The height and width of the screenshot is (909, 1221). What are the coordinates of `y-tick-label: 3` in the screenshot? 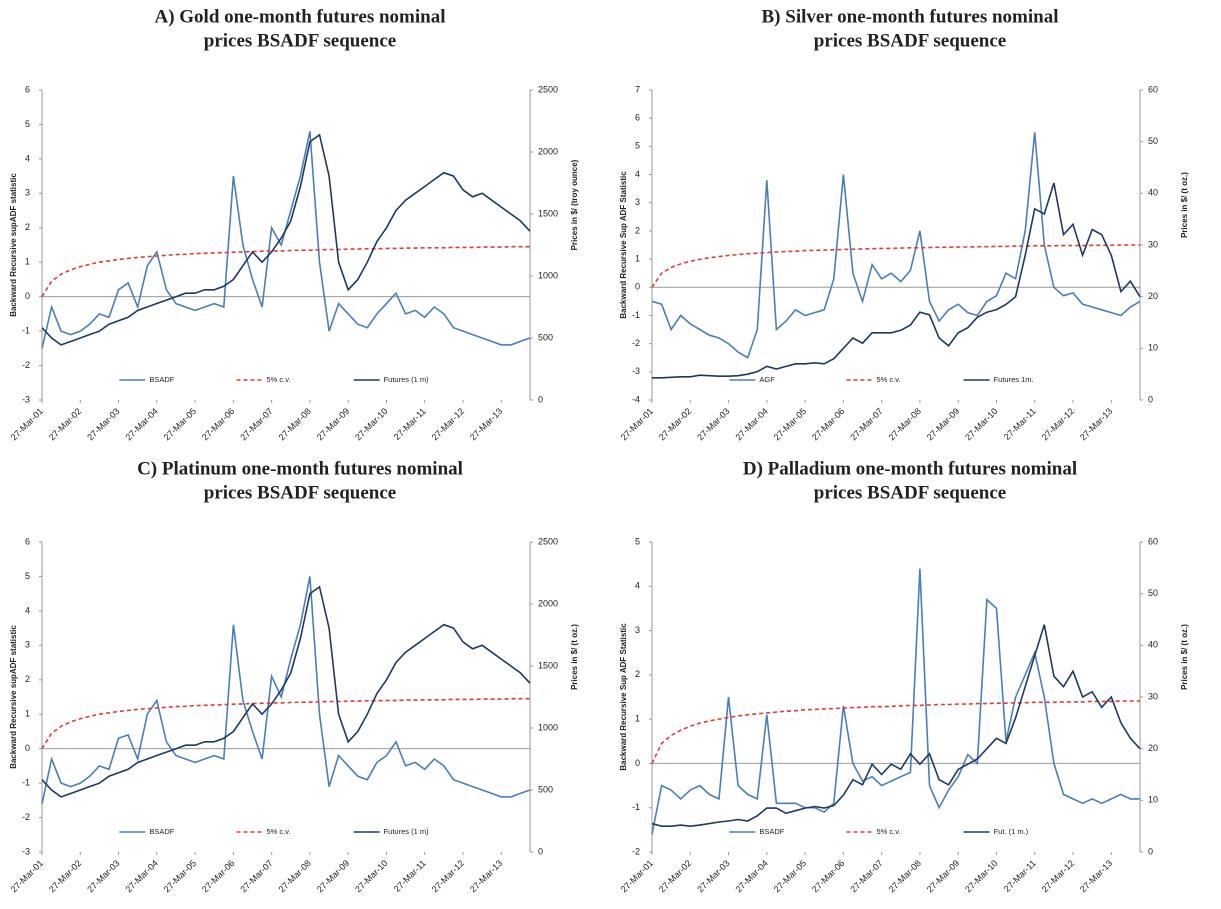 It's located at (637, 202).